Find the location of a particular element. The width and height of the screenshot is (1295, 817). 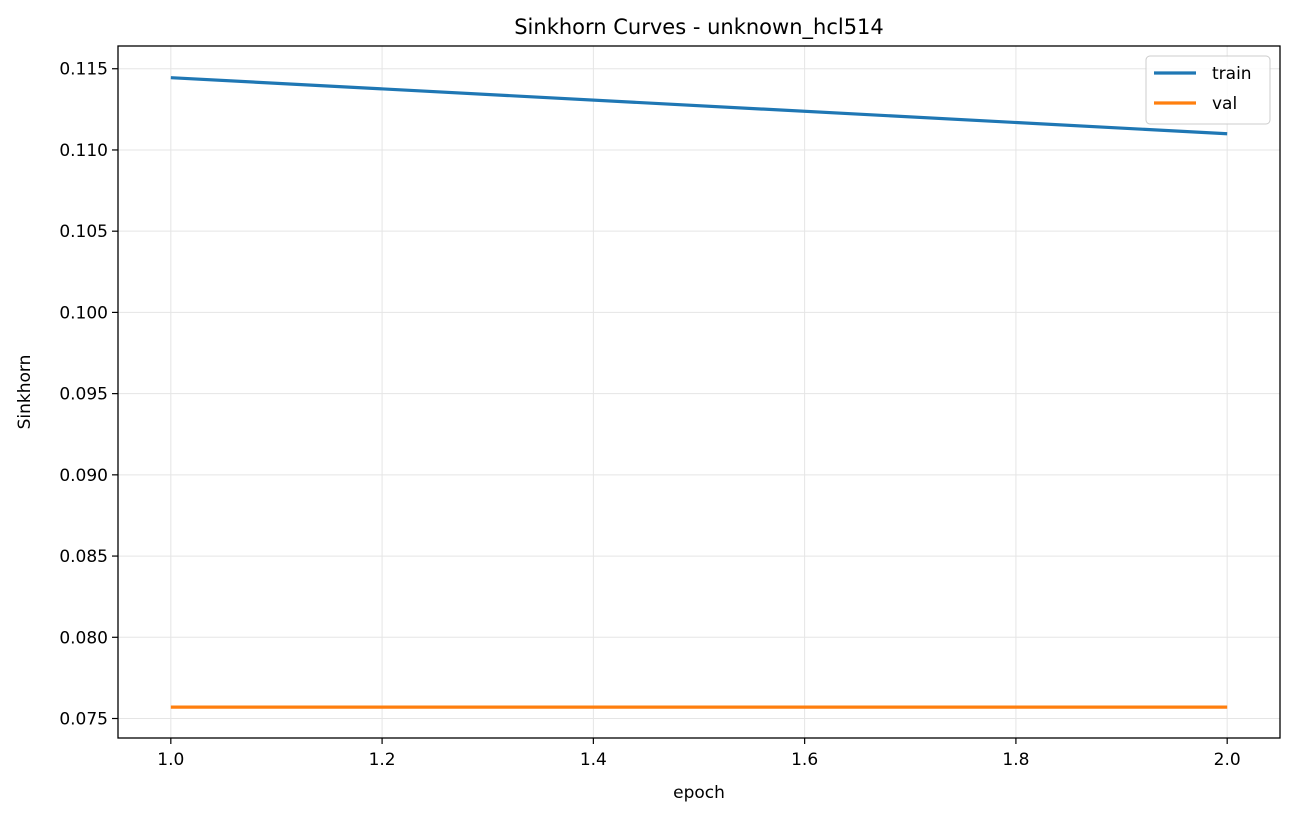

x-axis-title: epoch is located at coordinates (699, 793).